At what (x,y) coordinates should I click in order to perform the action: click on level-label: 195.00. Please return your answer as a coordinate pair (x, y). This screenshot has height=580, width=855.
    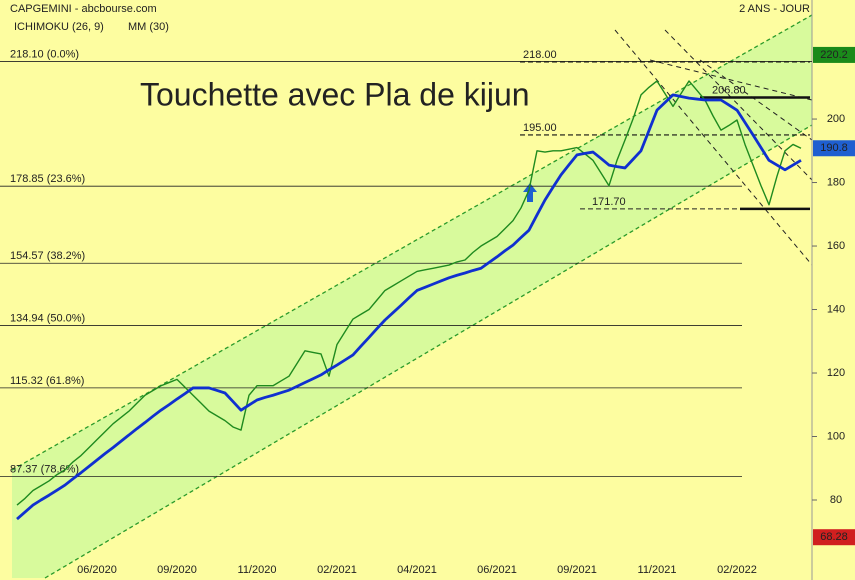
    Looking at the image, I should click on (540, 128).